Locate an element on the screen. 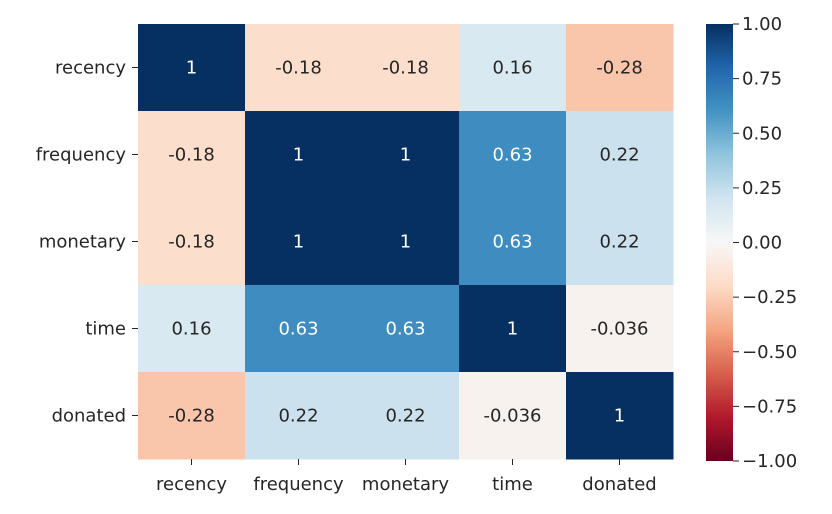  cell-value-recency-frequency: -0.18 is located at coordinates (298, 68).